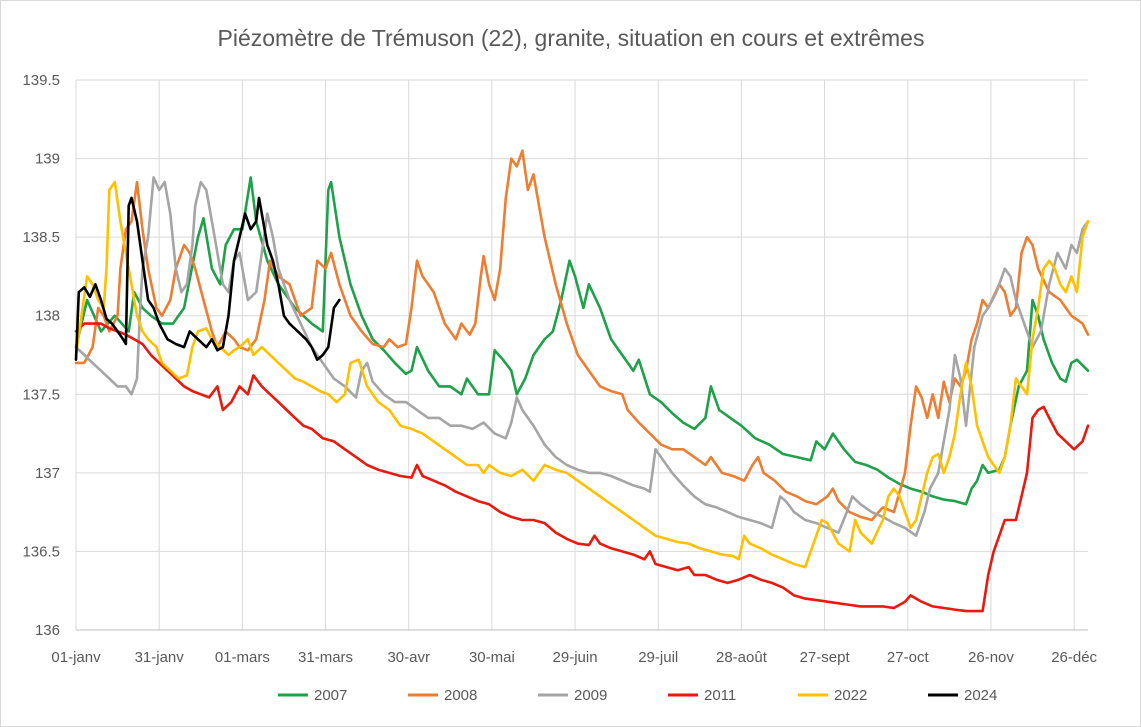  I want to click on legend-label: 2009, so click(590, 695).